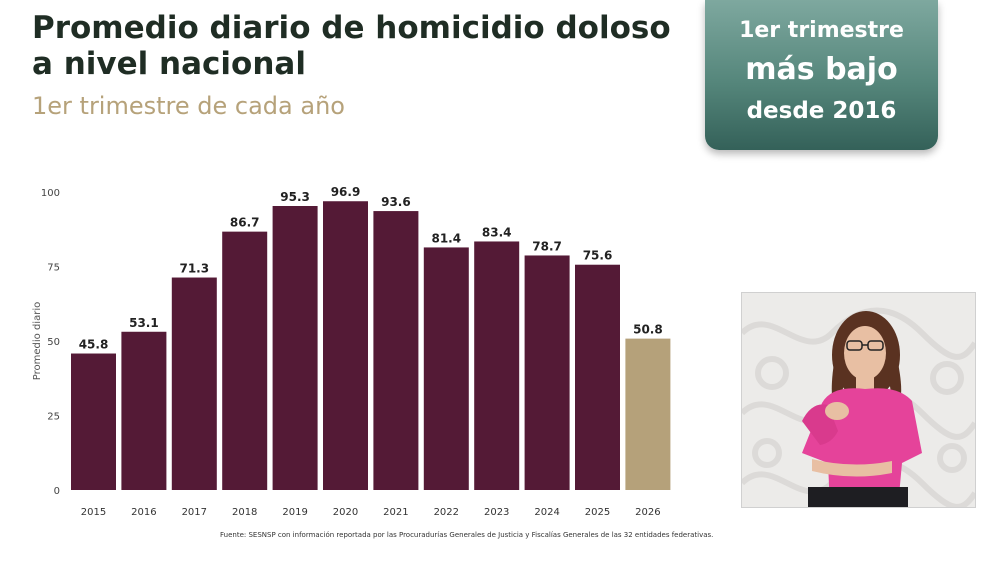 The height and width of the screenshot is (566, 999). I want to click on data-label-2019: 95.3, so click(295, 197).